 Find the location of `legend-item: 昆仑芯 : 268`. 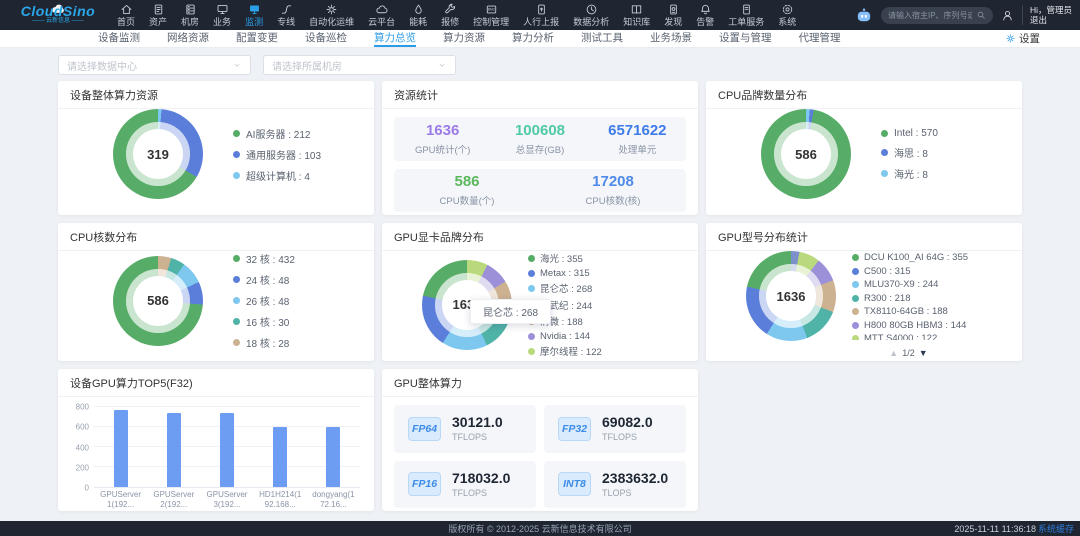

legend-item: 昆仑芯 : 268 is located at coordinates (565, 288).